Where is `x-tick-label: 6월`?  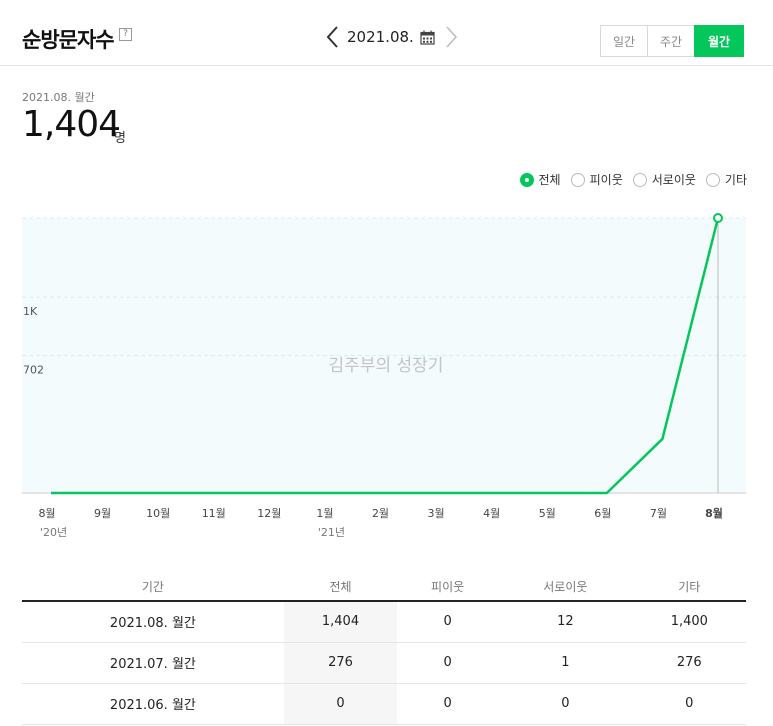 x-tick-label: 6월 is located at coordinates (602, 513).